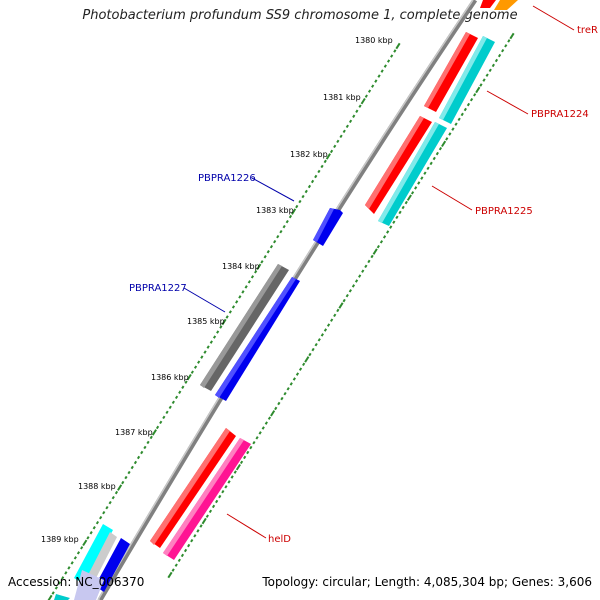  Describe the element at coordinates (452, 198) in the screenshot. I see `leader-pbpra1225` at that location.